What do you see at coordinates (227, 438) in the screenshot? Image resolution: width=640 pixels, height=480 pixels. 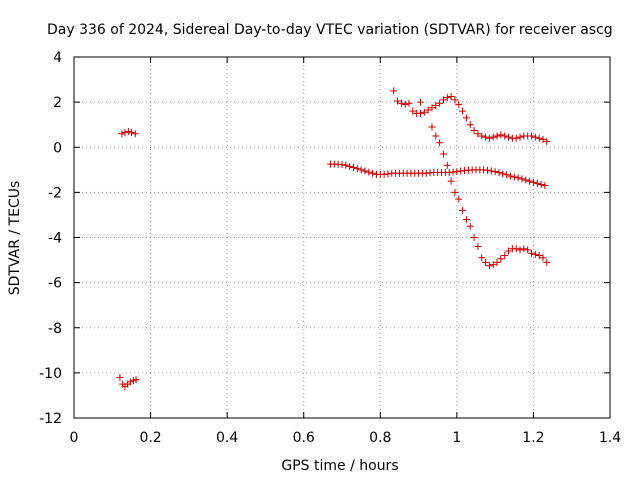 I see `x-tick-label: 0.4` at bounding box center [227, 438].